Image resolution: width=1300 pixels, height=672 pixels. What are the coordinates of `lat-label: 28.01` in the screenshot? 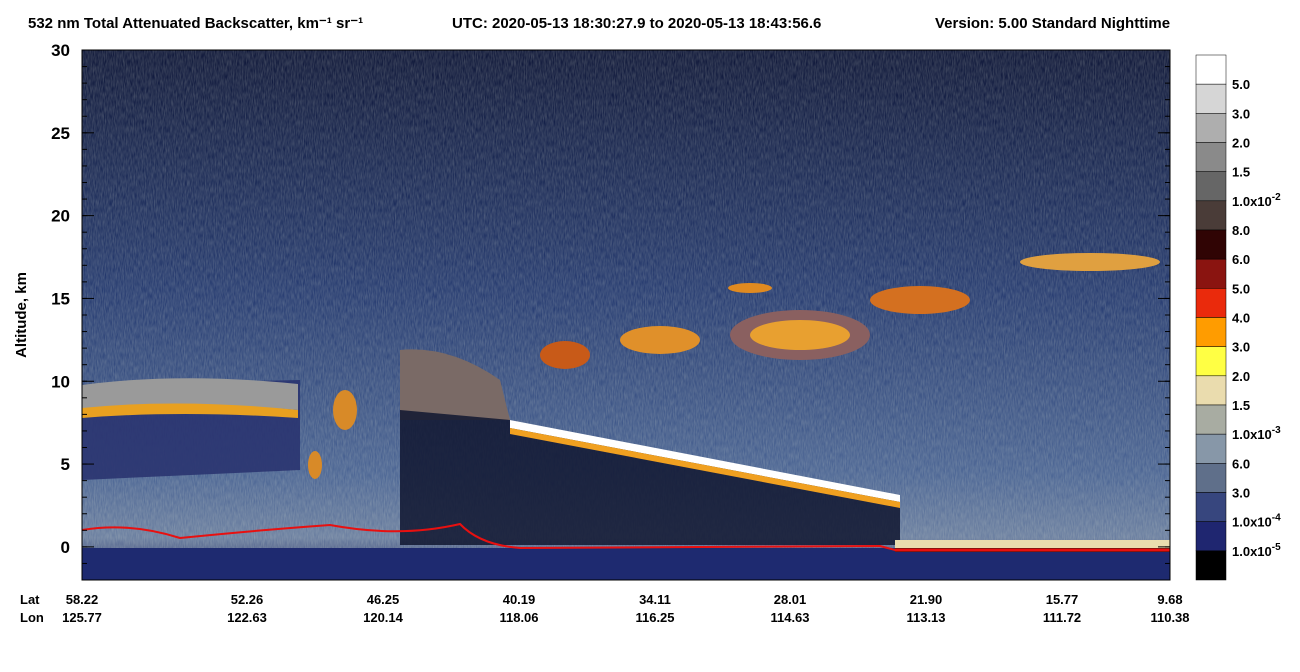 It's located at (790, 599).